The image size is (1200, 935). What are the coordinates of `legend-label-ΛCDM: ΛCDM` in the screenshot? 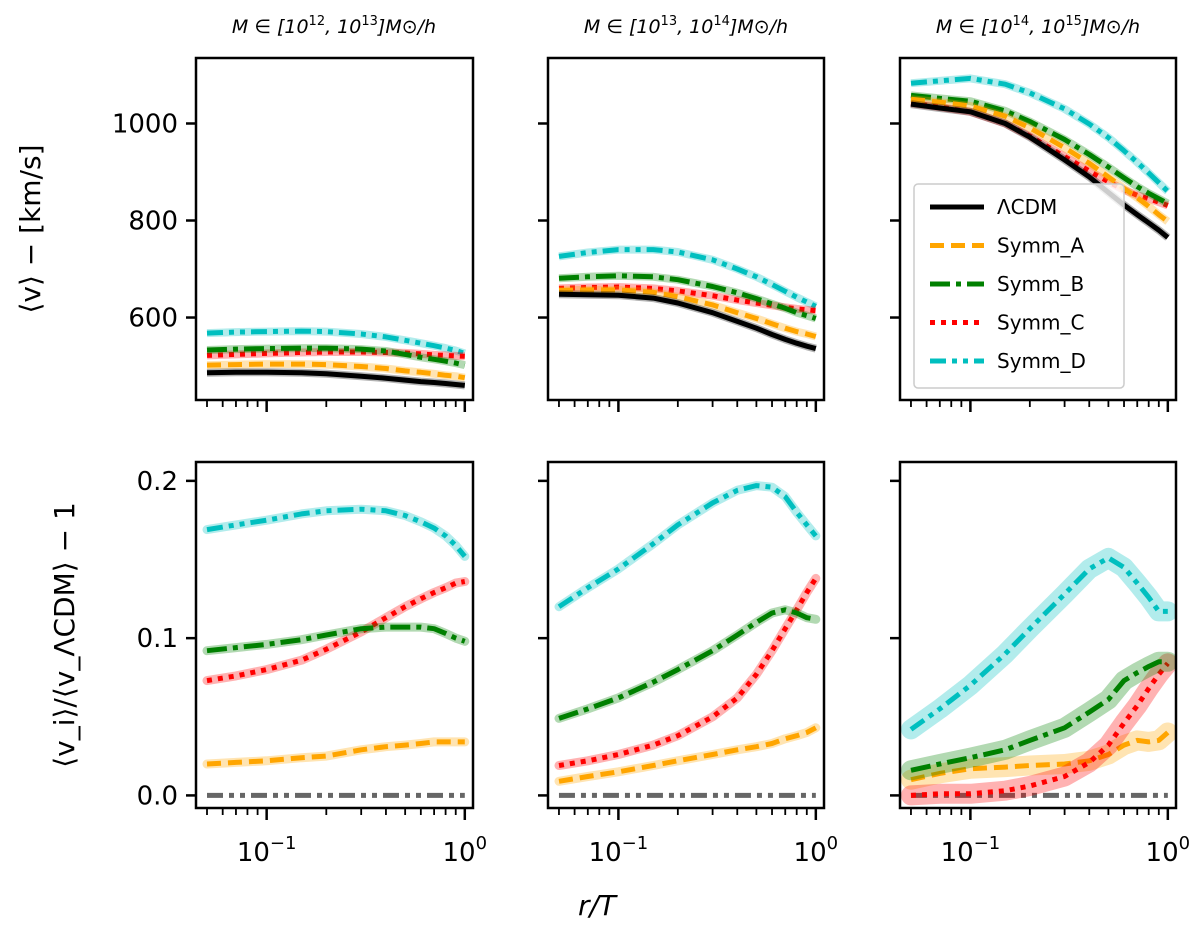 It's located at (1027, 207).